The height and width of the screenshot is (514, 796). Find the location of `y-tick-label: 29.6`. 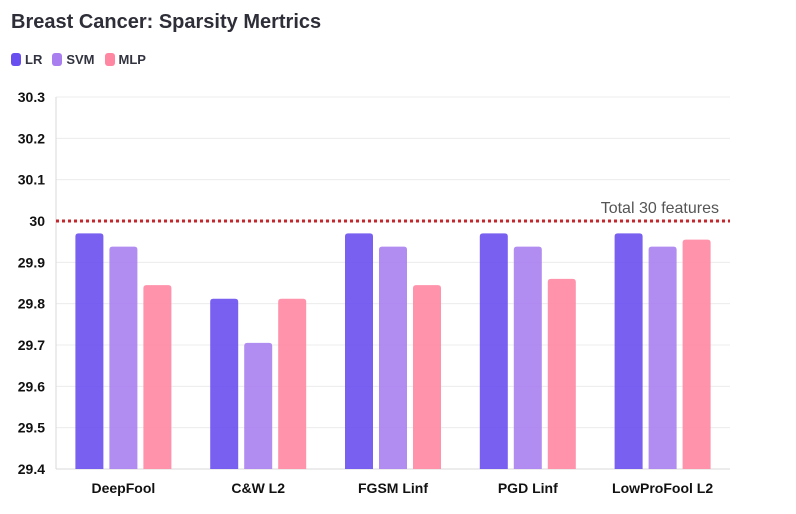

y-tick-label: 29.6 is located at coordinates (31, 386).